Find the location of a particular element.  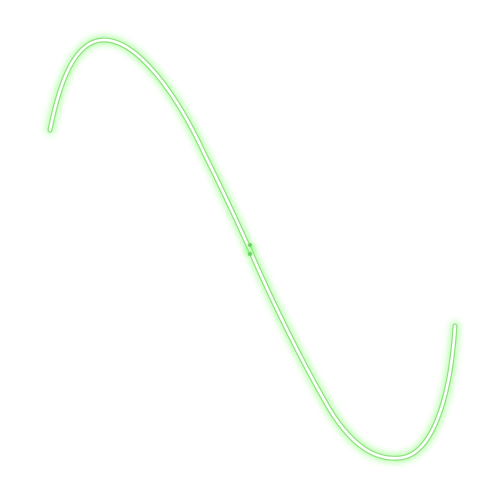

center-marker-dot-top is located at coordinates (250, 245).